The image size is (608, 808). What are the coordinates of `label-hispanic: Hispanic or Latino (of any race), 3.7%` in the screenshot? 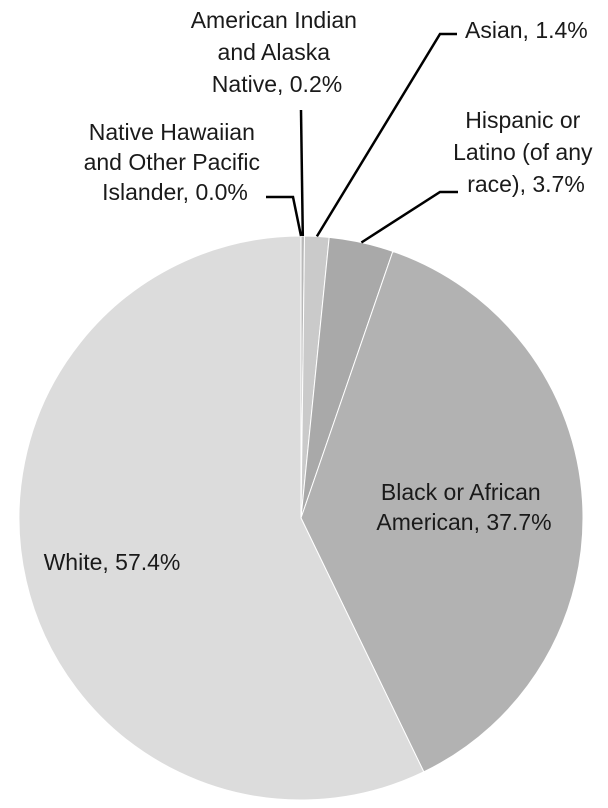 It's located at (526, 152).